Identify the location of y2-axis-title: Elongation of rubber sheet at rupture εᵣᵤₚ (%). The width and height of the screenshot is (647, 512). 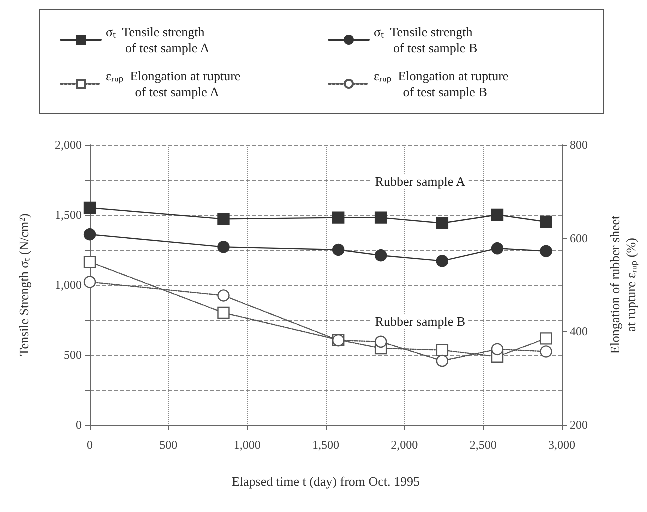
(624, 284).